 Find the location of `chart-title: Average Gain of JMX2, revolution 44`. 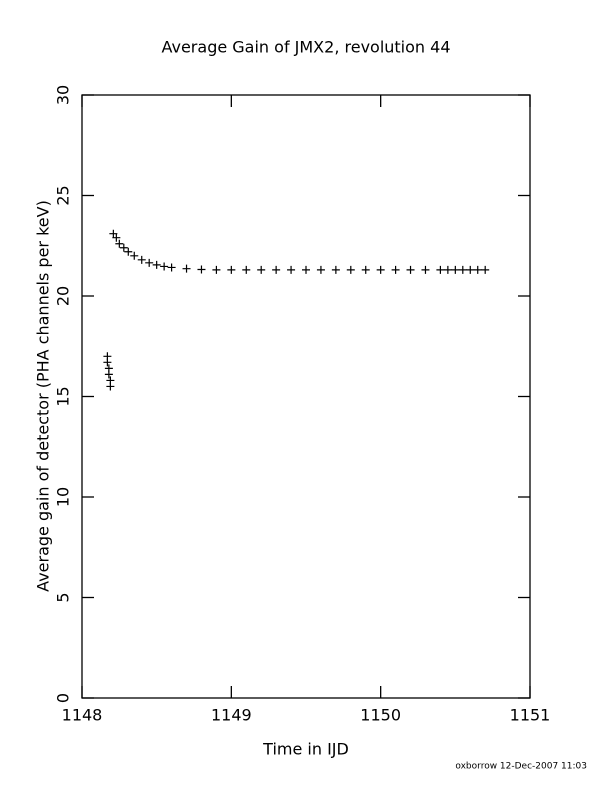

chart-title: Average Gain of JMX2, revolution 44 is located at coordinates (305, 47).